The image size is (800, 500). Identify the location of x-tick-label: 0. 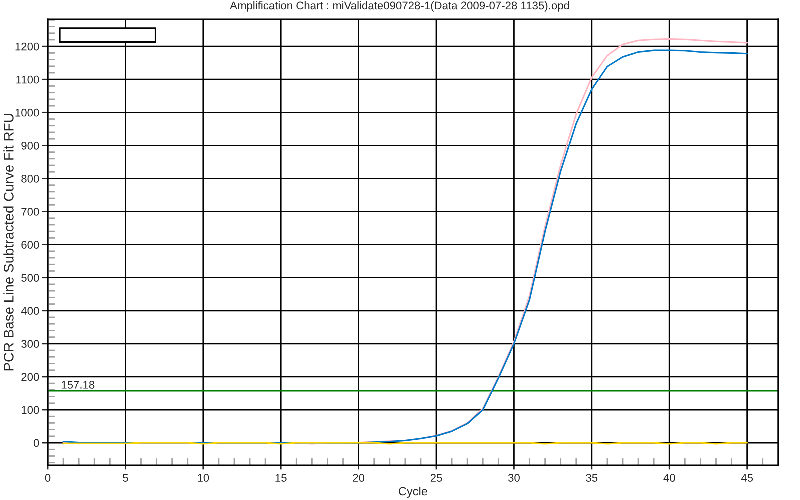
(48, 478).